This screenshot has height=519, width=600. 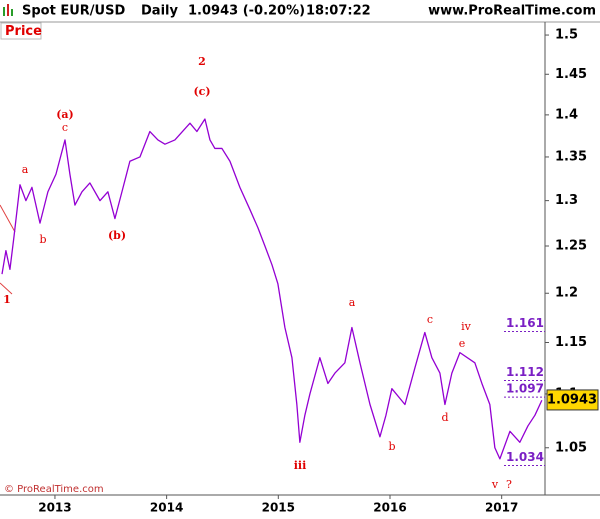 What do you see at coordinates (389, 508) in the screenshot?
I see `x-tick-label: 2016` at bounding box center [389, 508].